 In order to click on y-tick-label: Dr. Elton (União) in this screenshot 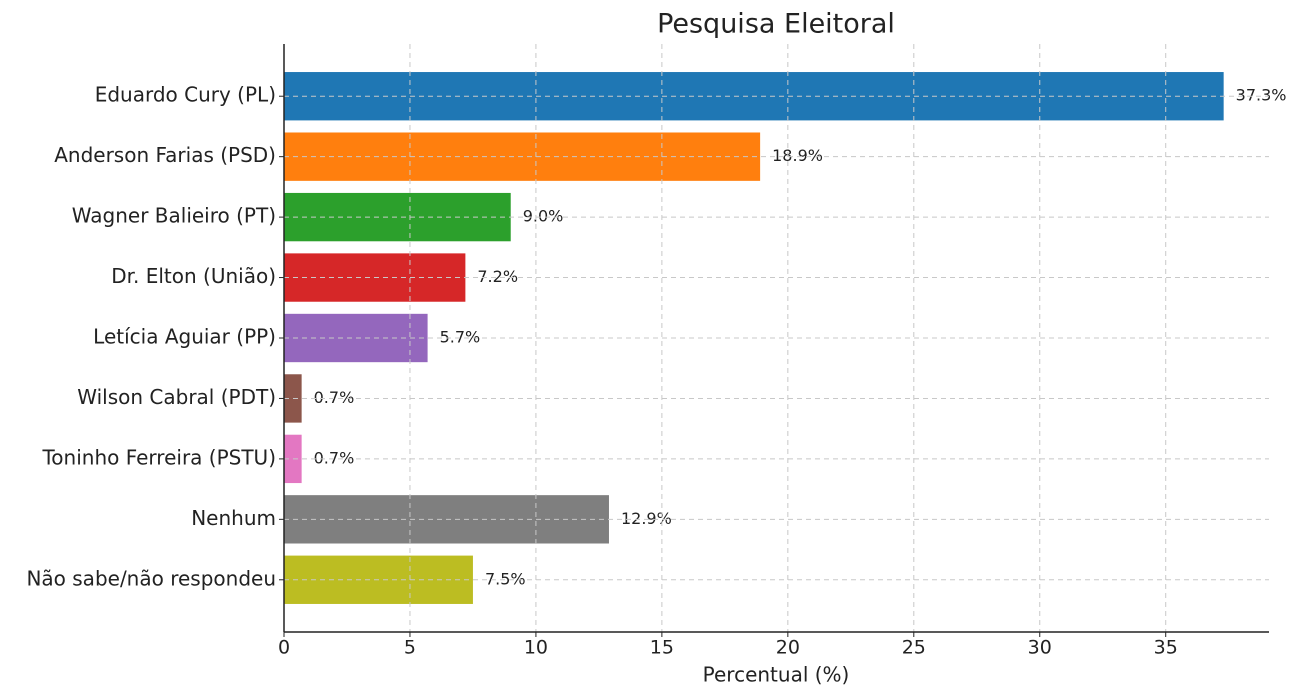, I will do `click(193, 276)`.